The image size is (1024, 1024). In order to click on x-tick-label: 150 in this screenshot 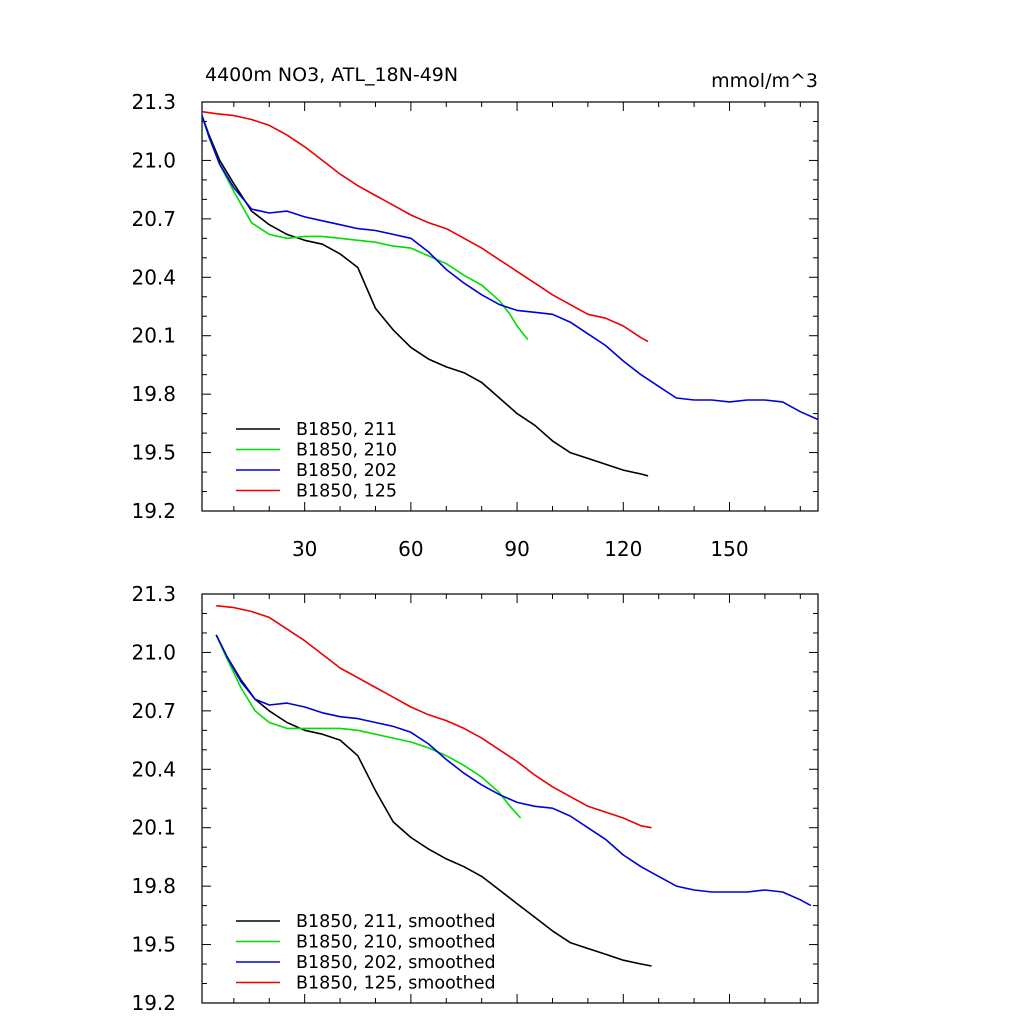, I will do `click(729, 549)`.